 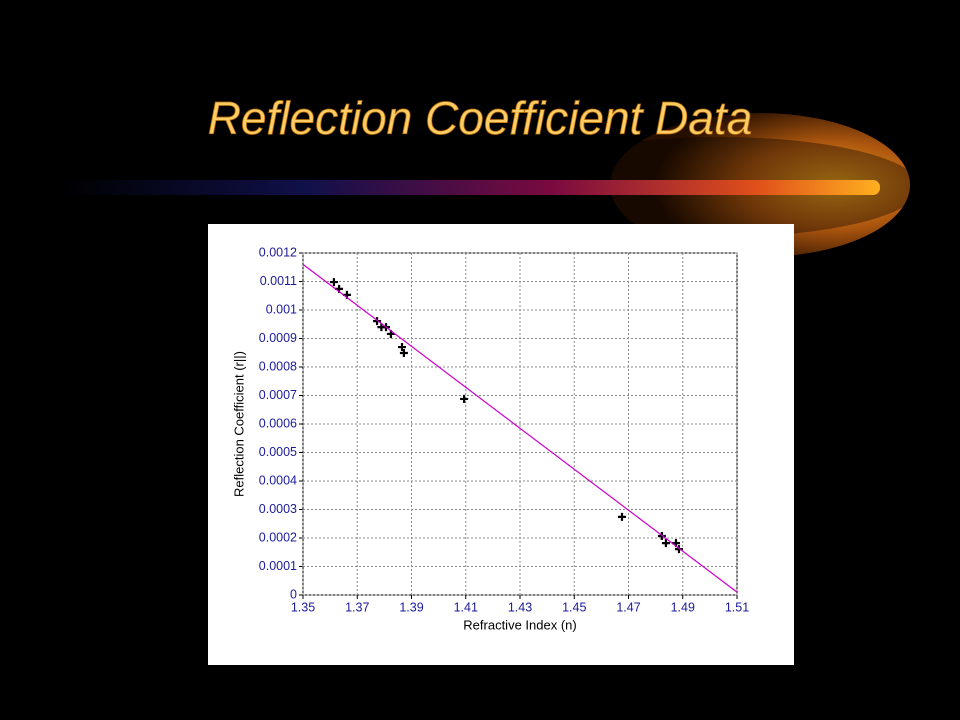 What do you see at coordinates (278, 338) in the screenshot?
I see `y-tick-label: 0.0009` at bounding box center [278, 338].